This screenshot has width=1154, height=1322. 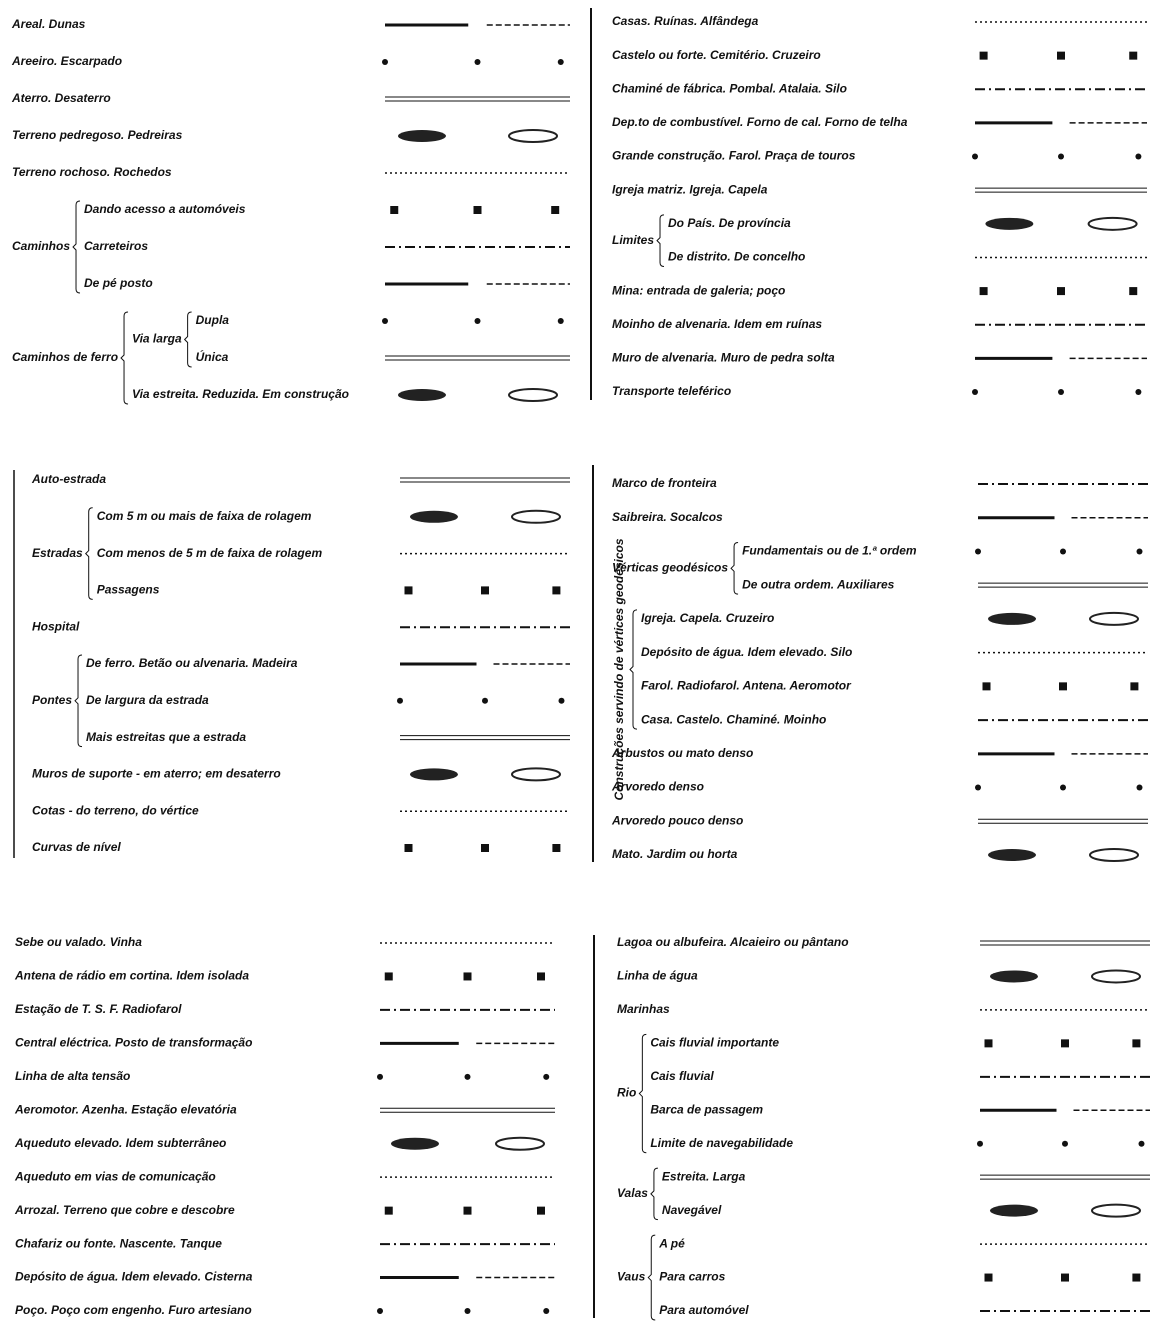 I want to click on legend-label: Única, so click(x=212, y=356).